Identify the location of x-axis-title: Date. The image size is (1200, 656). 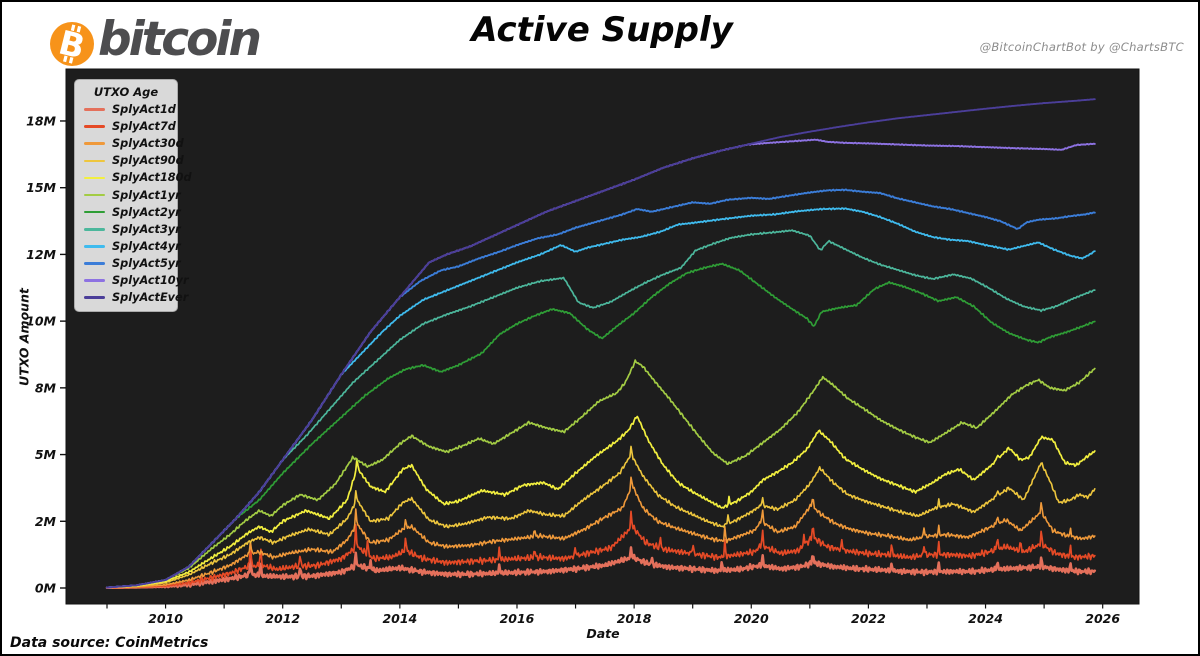
(603, 633).